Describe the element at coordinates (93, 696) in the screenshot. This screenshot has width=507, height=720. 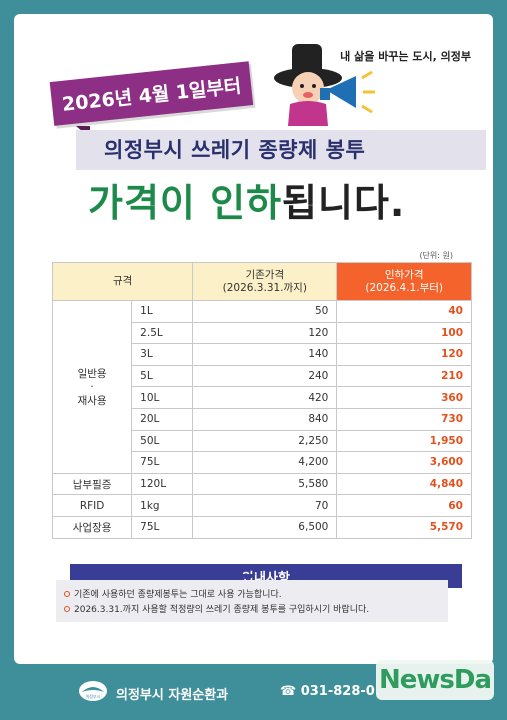
I see `emblem-text: 의정부시` at that location.